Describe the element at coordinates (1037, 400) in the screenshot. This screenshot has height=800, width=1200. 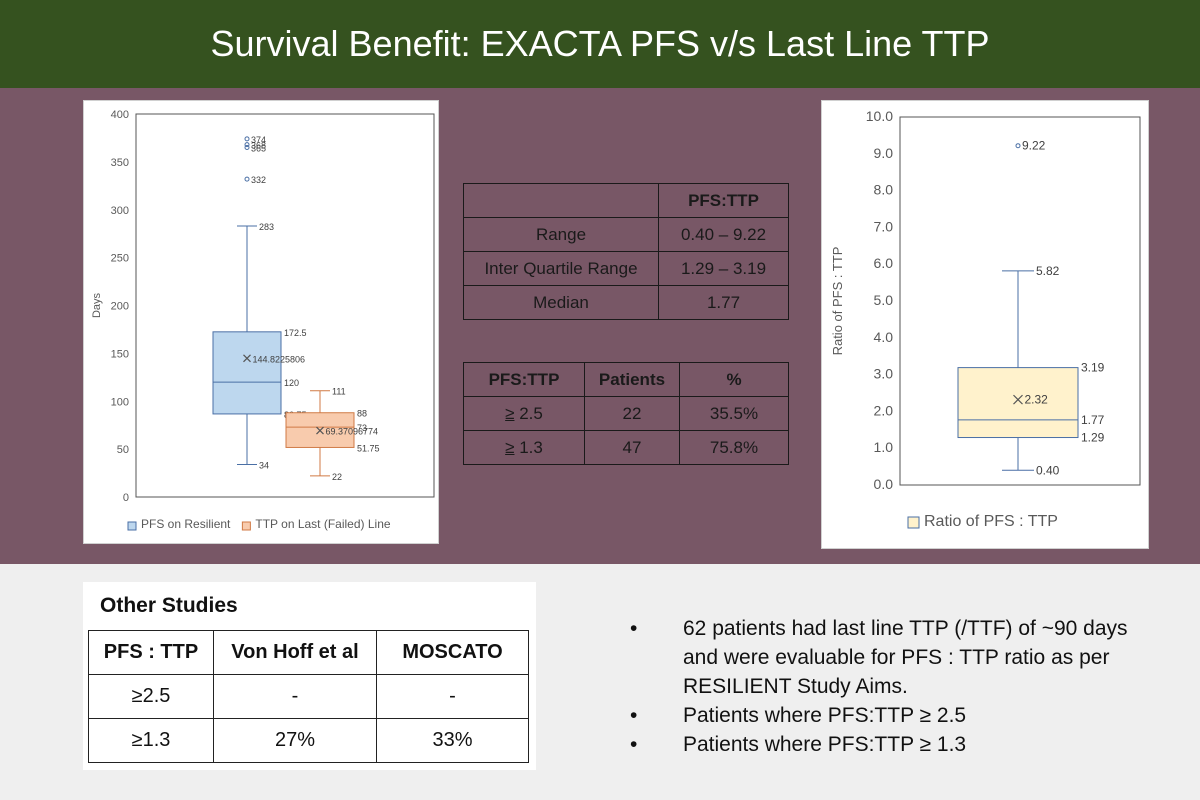
I see `mean-label: 2.32` at that location.